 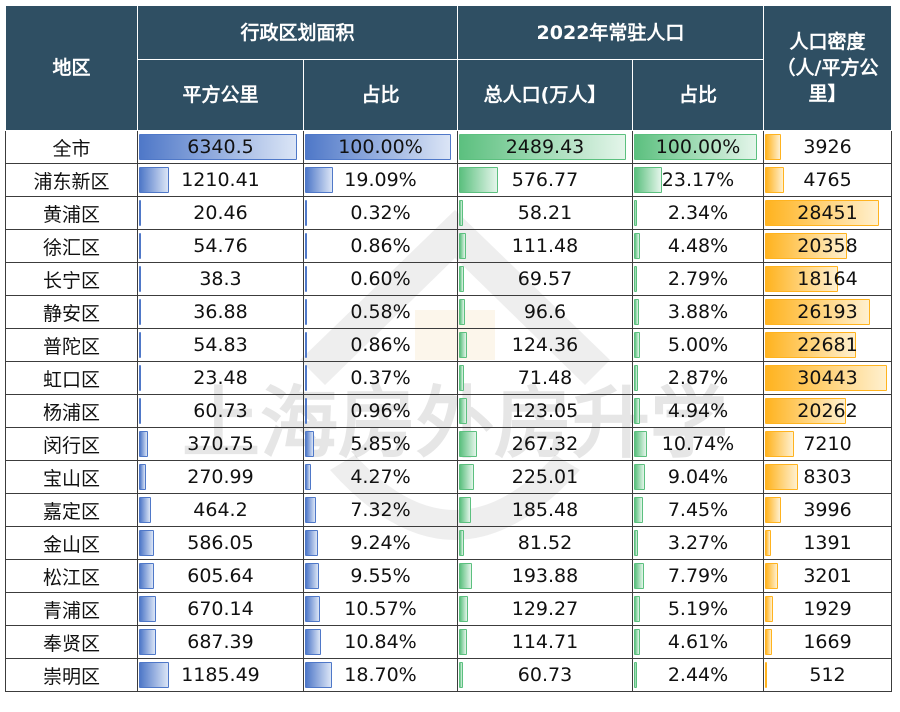 What do you see at coordinates (71, 576) in the screenshot?
I see `region-cell: 松江区` at bounding box center [71, 576].